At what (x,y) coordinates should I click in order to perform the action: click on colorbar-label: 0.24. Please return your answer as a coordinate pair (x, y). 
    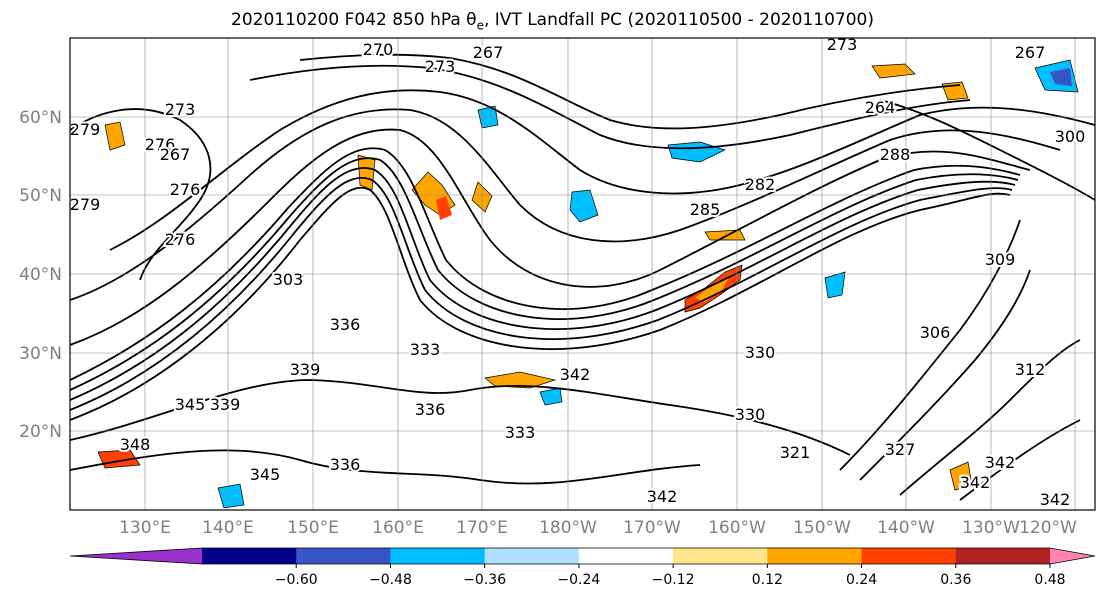
    Looking at the image, I should click on (861, 580).